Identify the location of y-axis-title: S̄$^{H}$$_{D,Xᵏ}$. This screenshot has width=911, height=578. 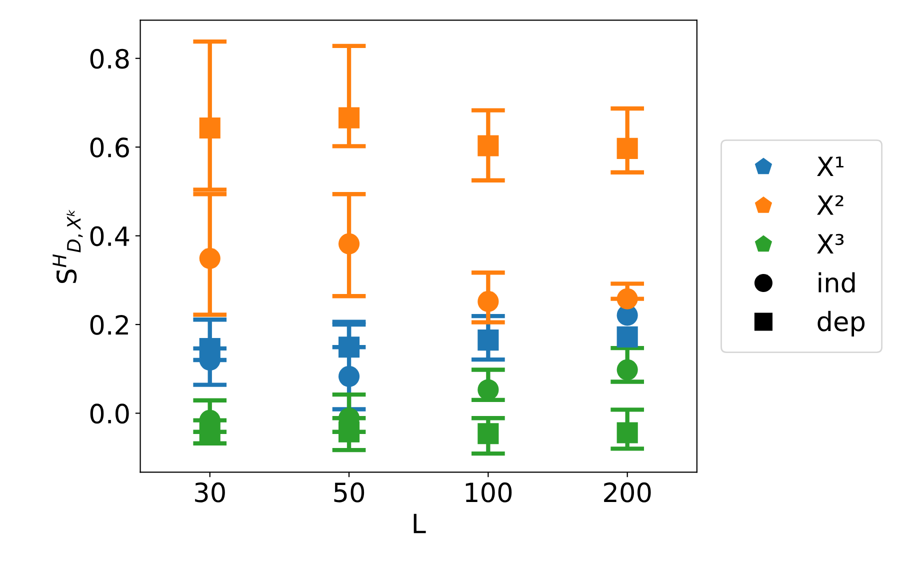
(67, 247).